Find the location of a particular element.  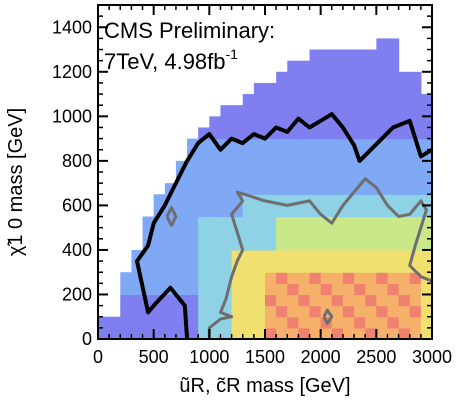

y-tick-label: 200 is located at coordinates (77, 294).